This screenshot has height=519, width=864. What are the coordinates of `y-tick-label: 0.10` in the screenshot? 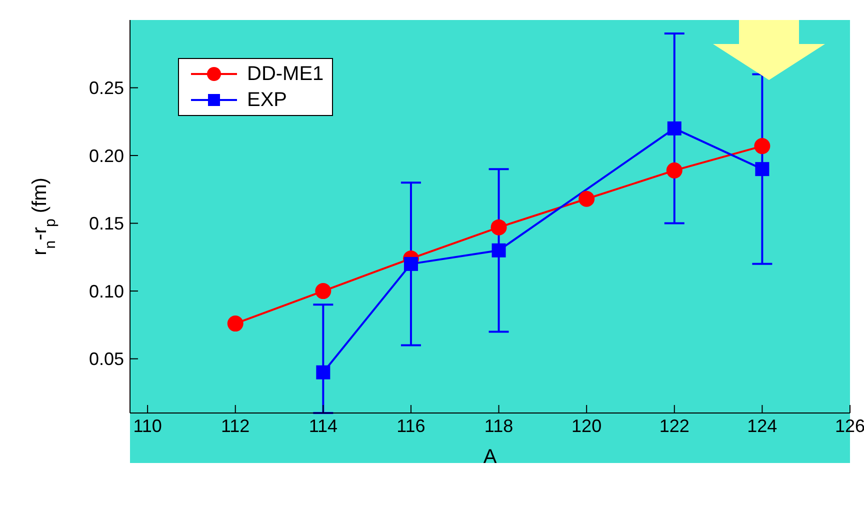 It's located at (106, 291).